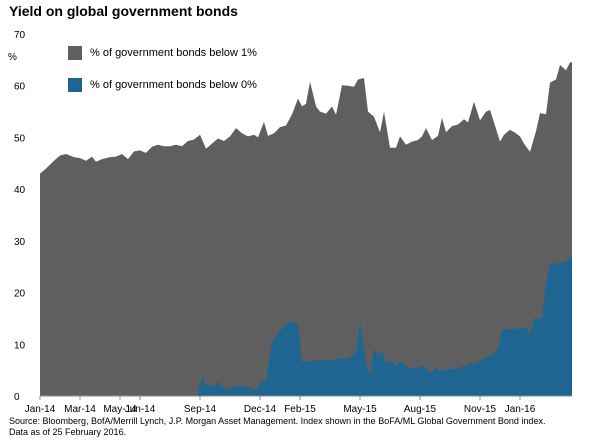 The height and width of the screenshot is (445, 600). Describe the element at coordinates (20, 242) in the screenshot. I see `y-tick-label: 30` at that location.